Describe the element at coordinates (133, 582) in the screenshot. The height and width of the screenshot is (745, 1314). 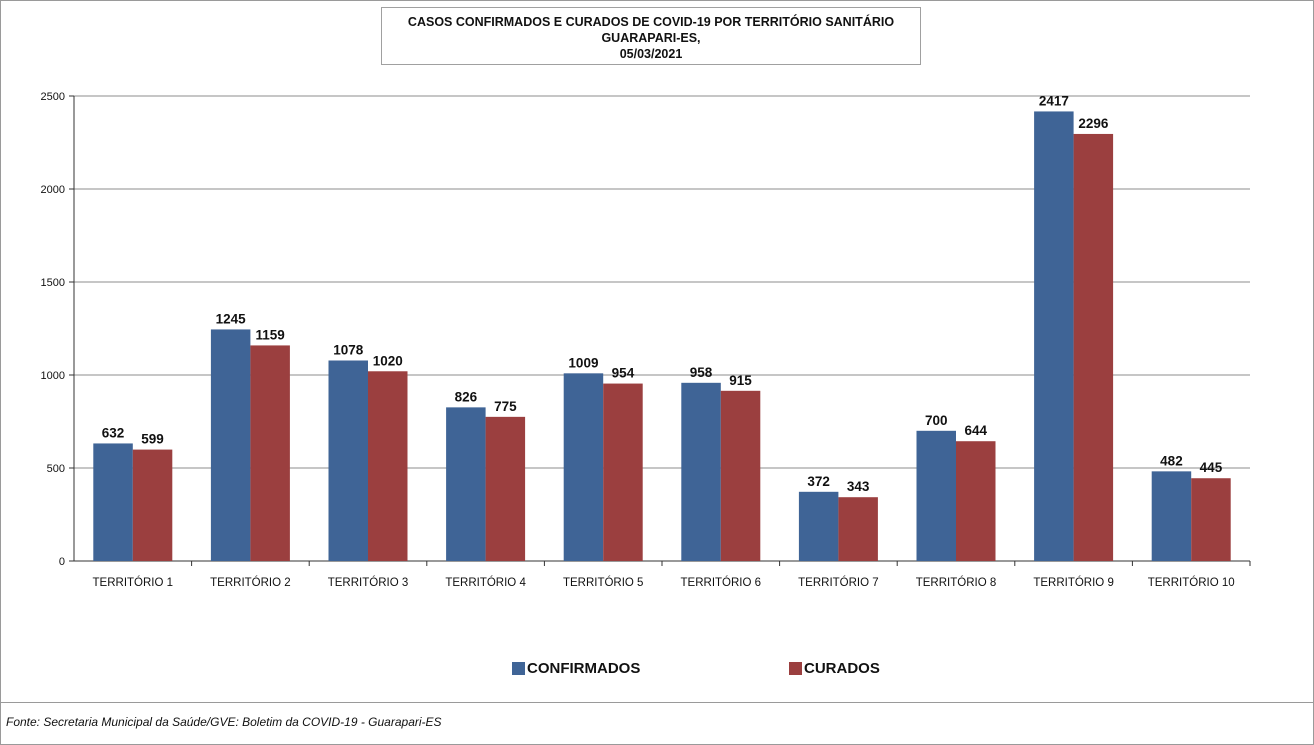
I see `x-tick-label: TERRITÓRIO 1` at that location.